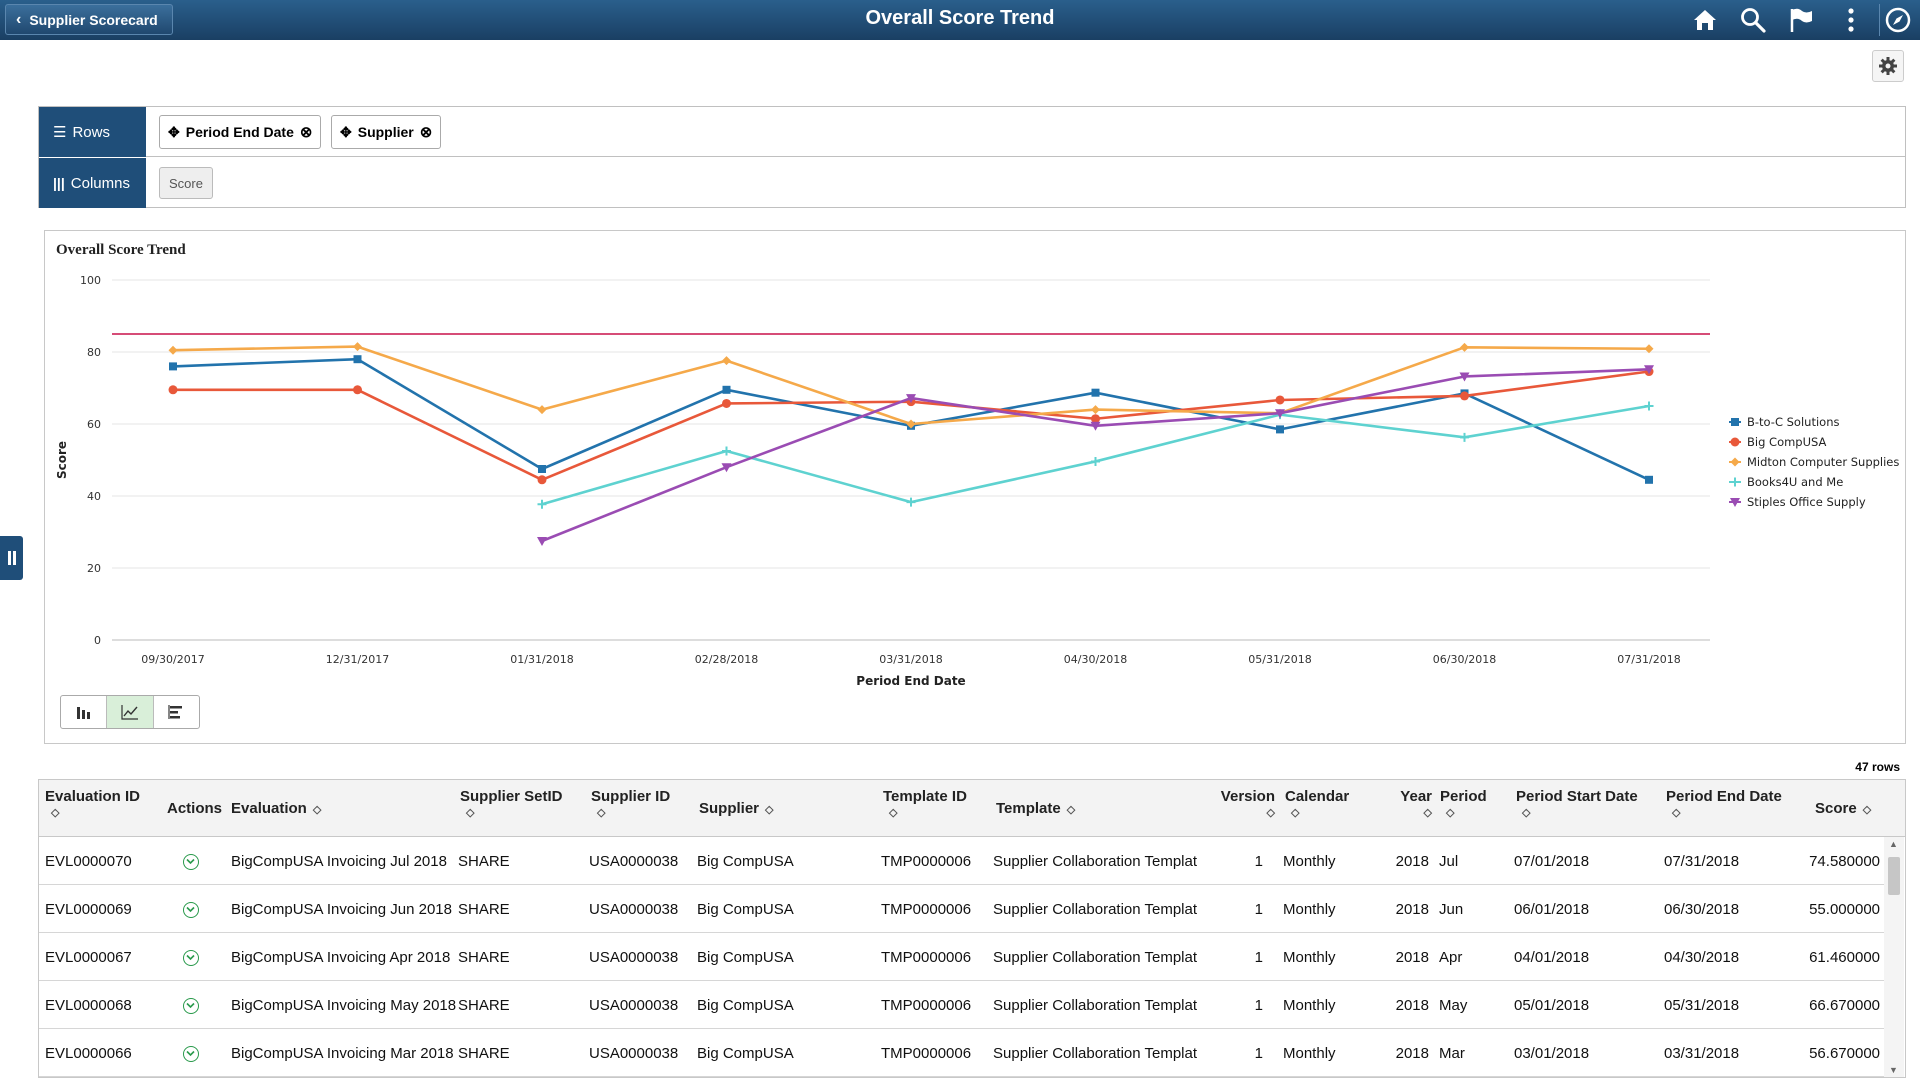 This screenshot has width=1920, height=1078. I want to click on col-header-supplier-id: Supplier ID ◇, so click(631, 803).